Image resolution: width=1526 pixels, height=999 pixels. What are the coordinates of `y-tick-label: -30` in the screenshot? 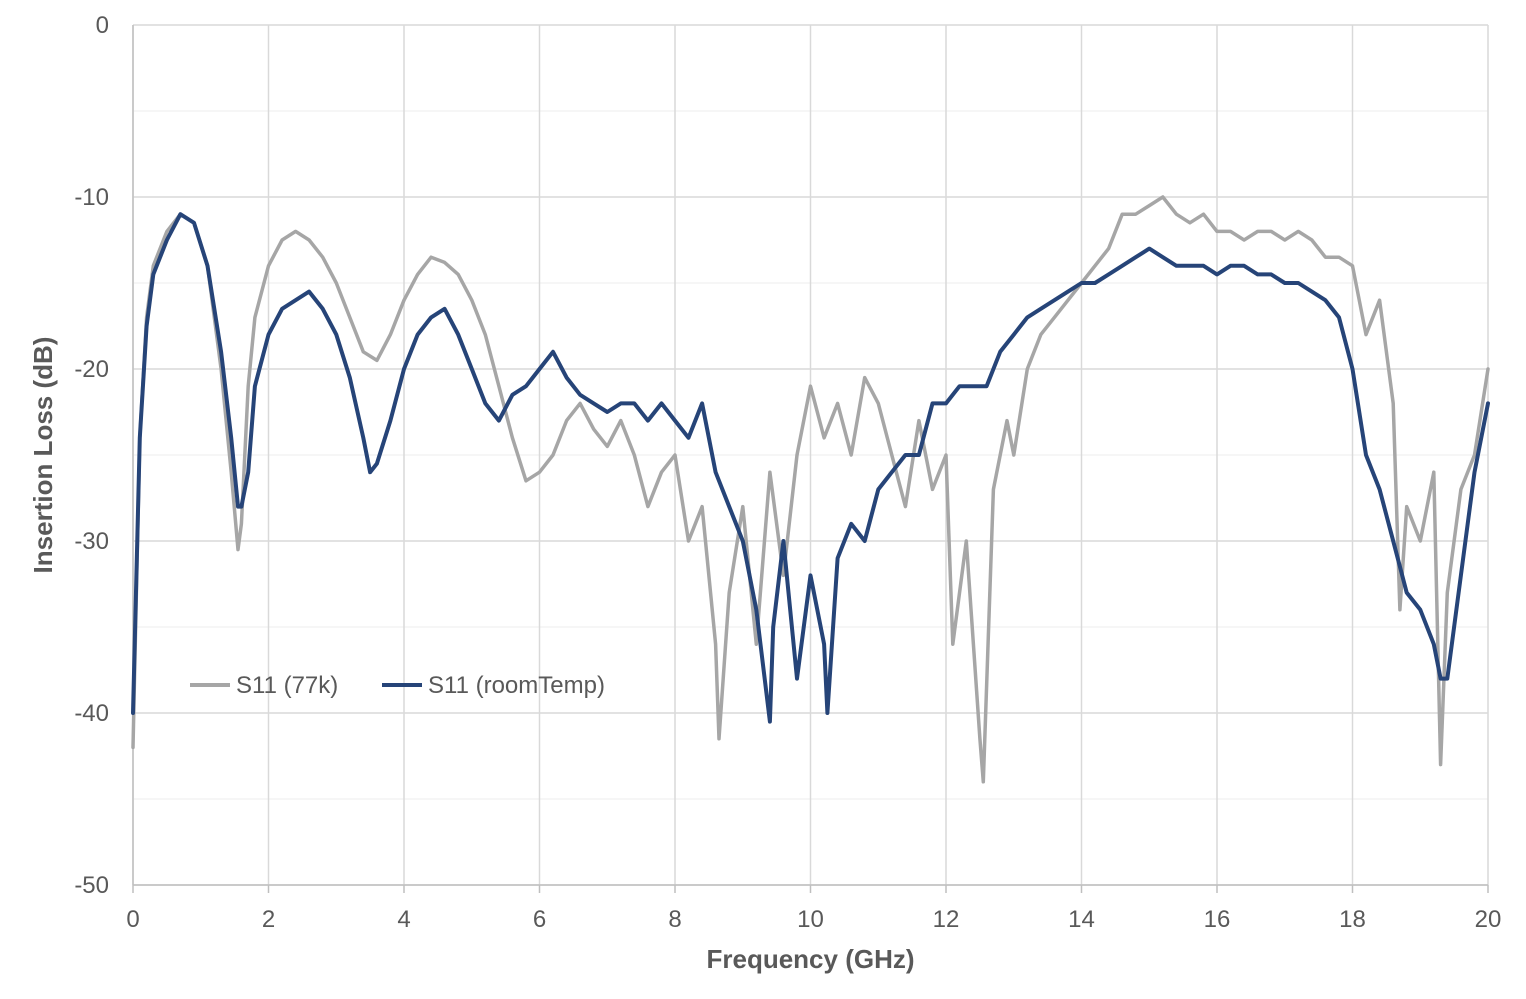 It's located at (91, 541).